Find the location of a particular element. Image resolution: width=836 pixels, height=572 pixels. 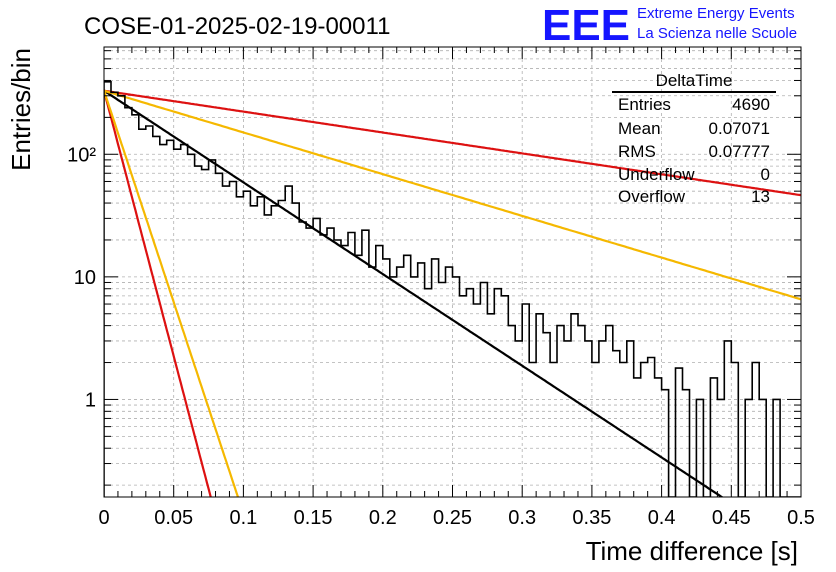

eee-logo-mark: EEE is located at coordinates (586, 25).